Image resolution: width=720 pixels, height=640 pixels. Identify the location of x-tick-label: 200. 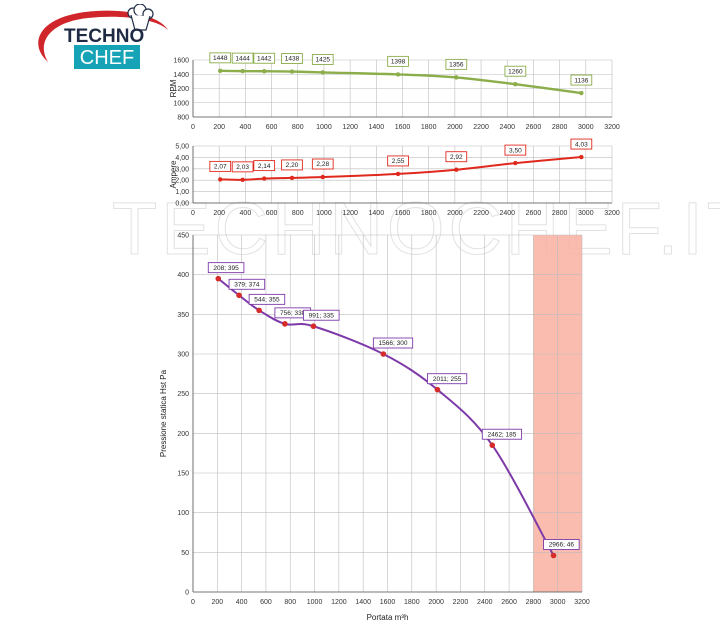
(219, 213).